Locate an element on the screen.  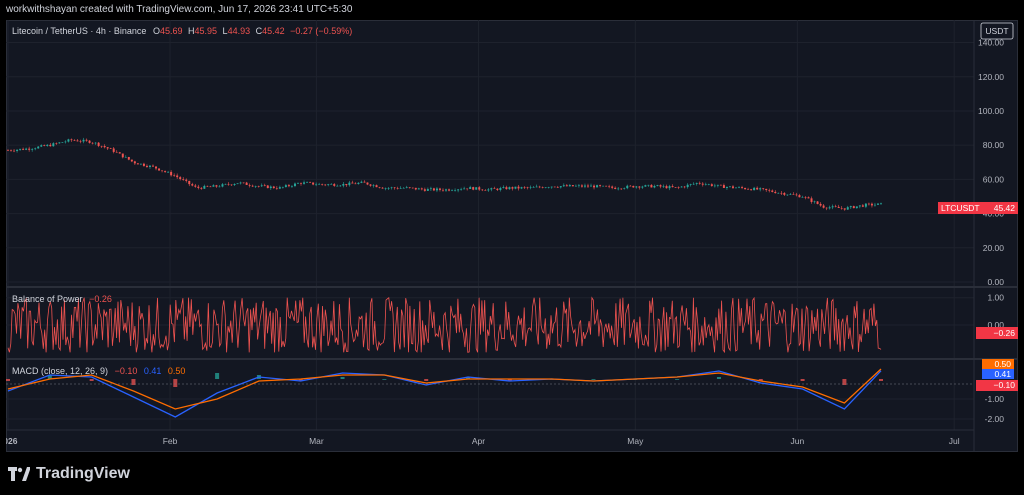
macd-legend-signal: 0.50 is located at coordinates (177, 371).